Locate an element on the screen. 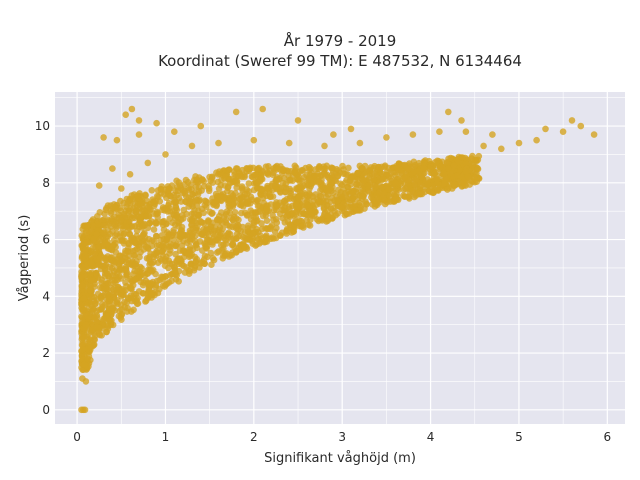  x-tick-label: 5 is located at coordinates (519, 437).